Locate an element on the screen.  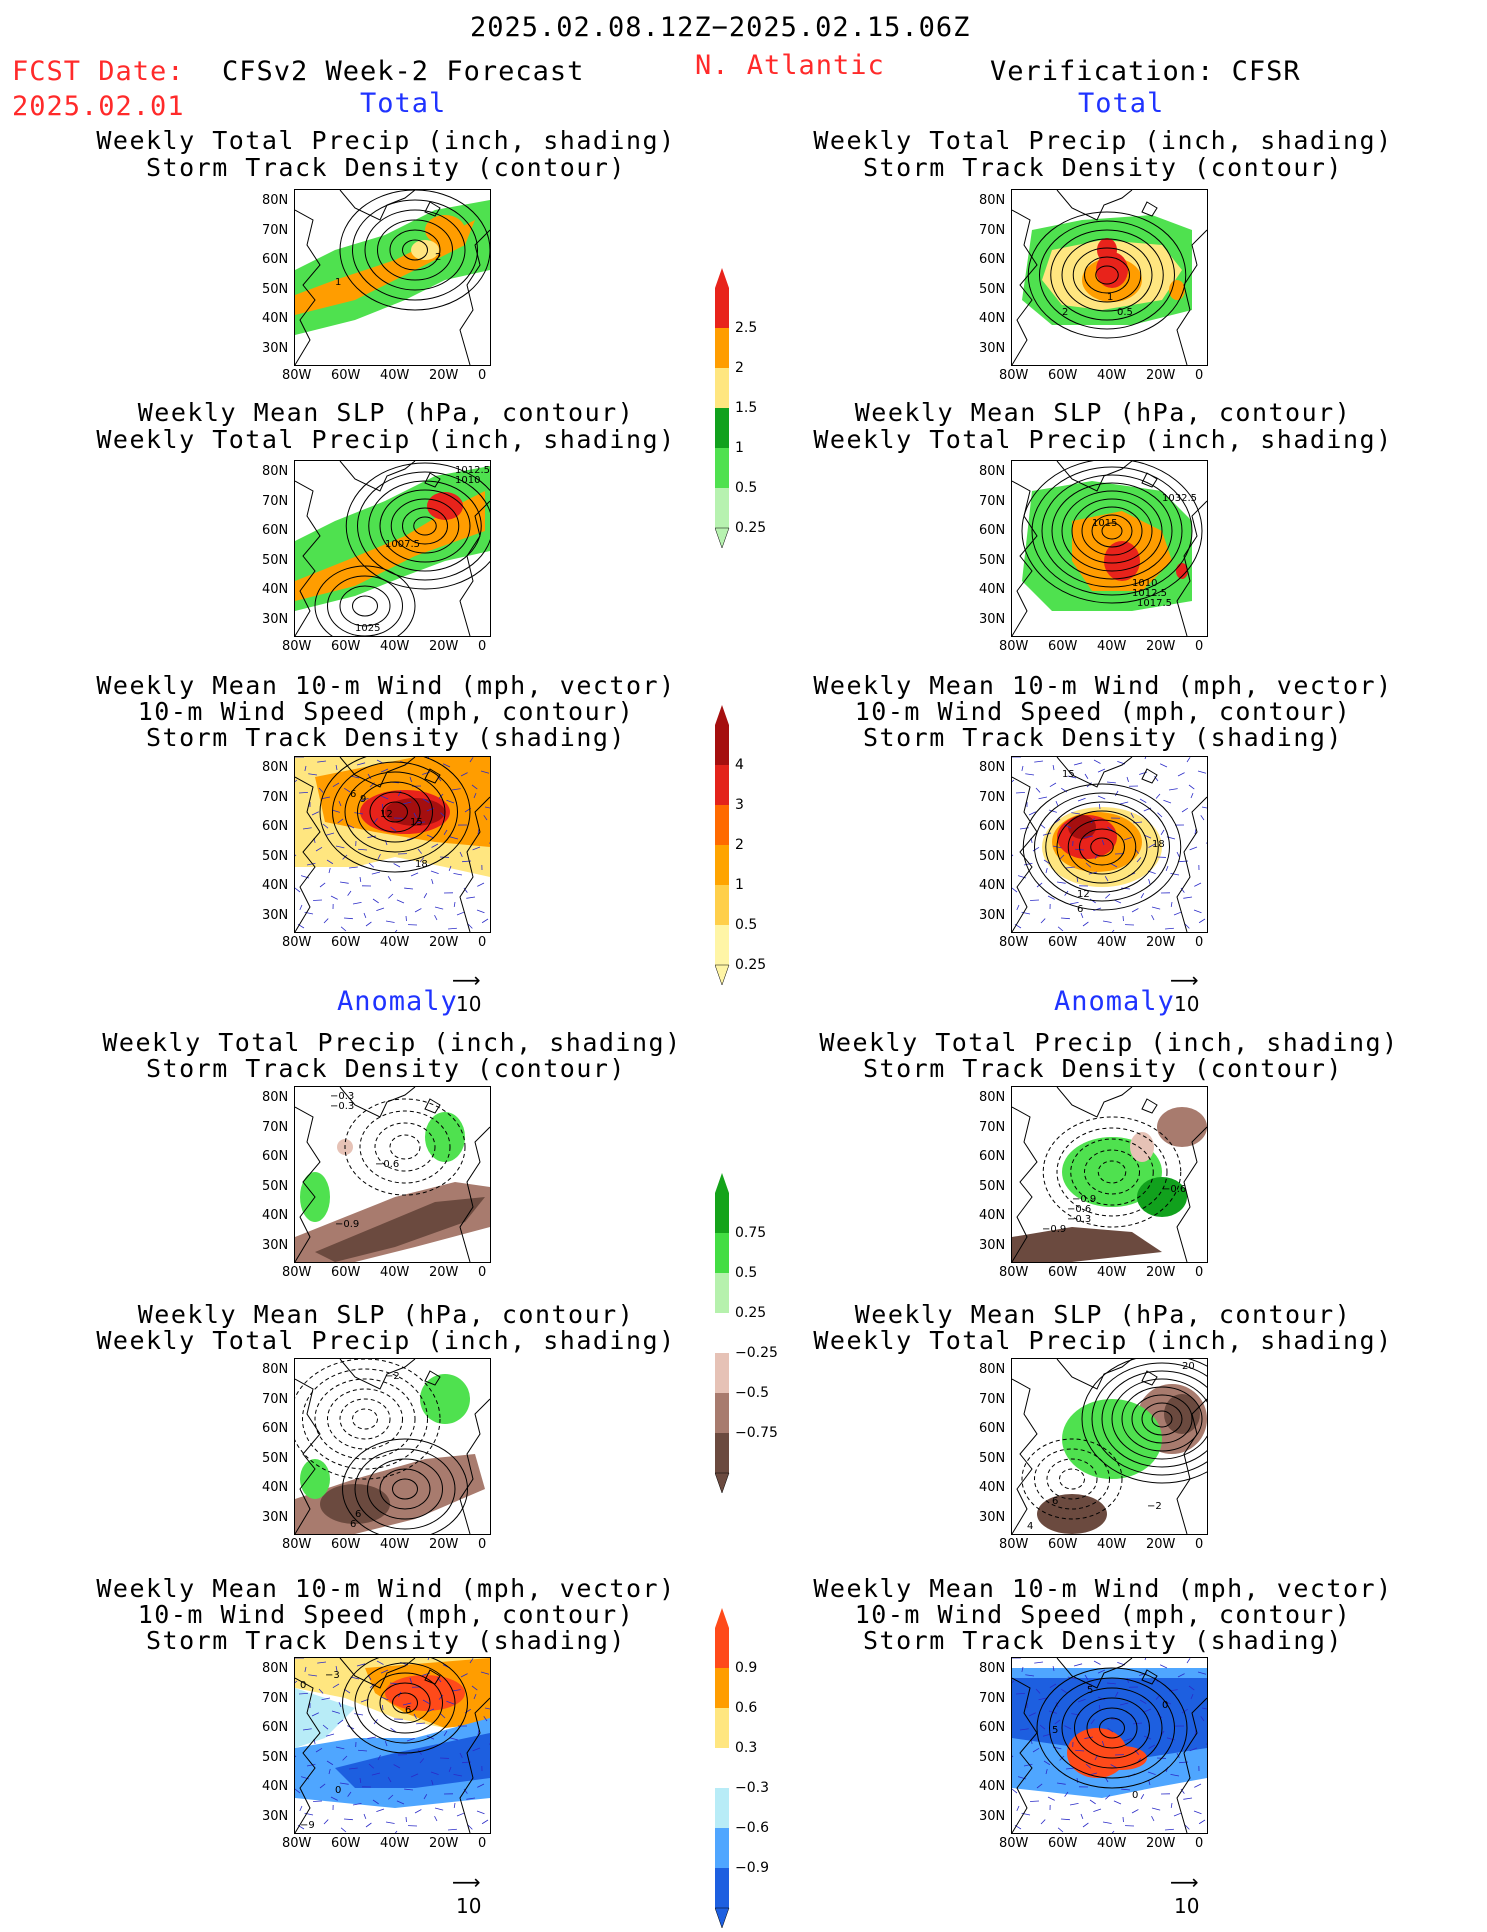
contour-label-text: 2 is located at coordinates (1065, 312).